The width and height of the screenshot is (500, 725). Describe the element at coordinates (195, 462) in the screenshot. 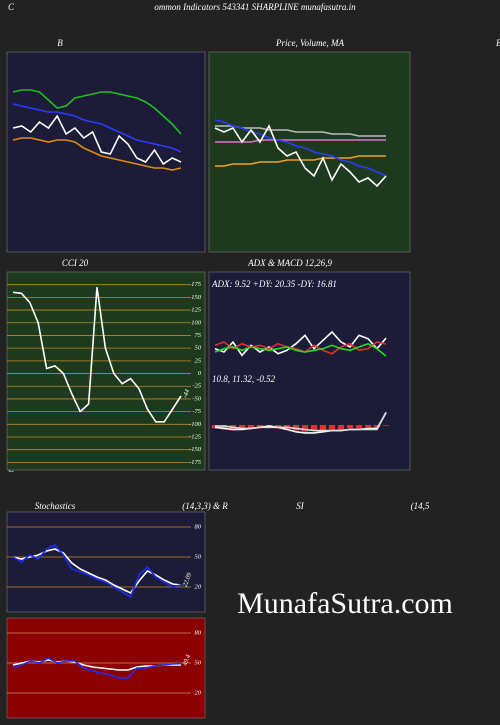

I see `y-tick-label: -175` at that location.